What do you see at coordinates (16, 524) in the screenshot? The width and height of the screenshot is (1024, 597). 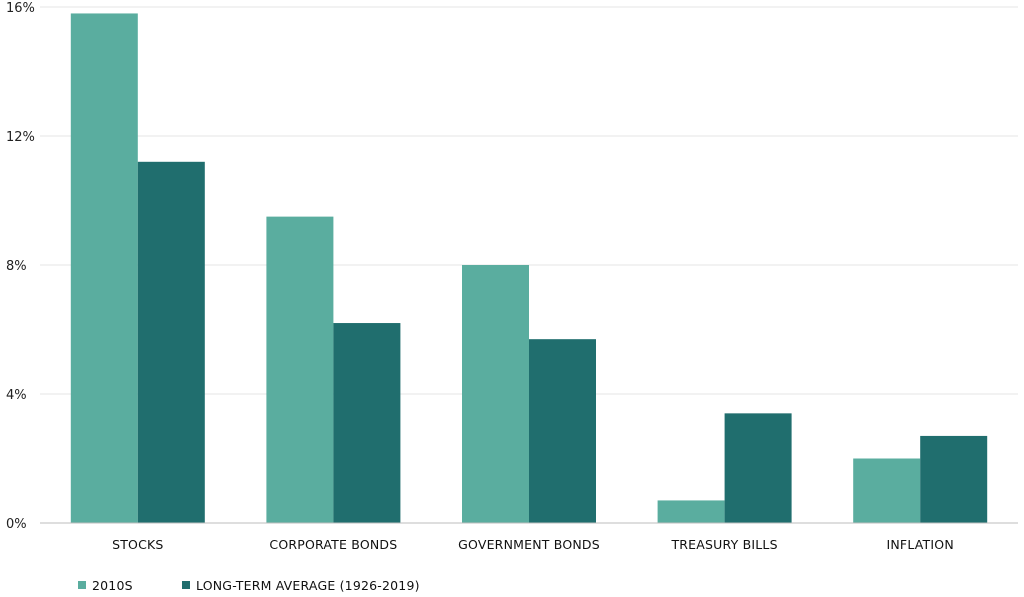 I see `y-tick-label: 0%` at bounding box center [16, 524].